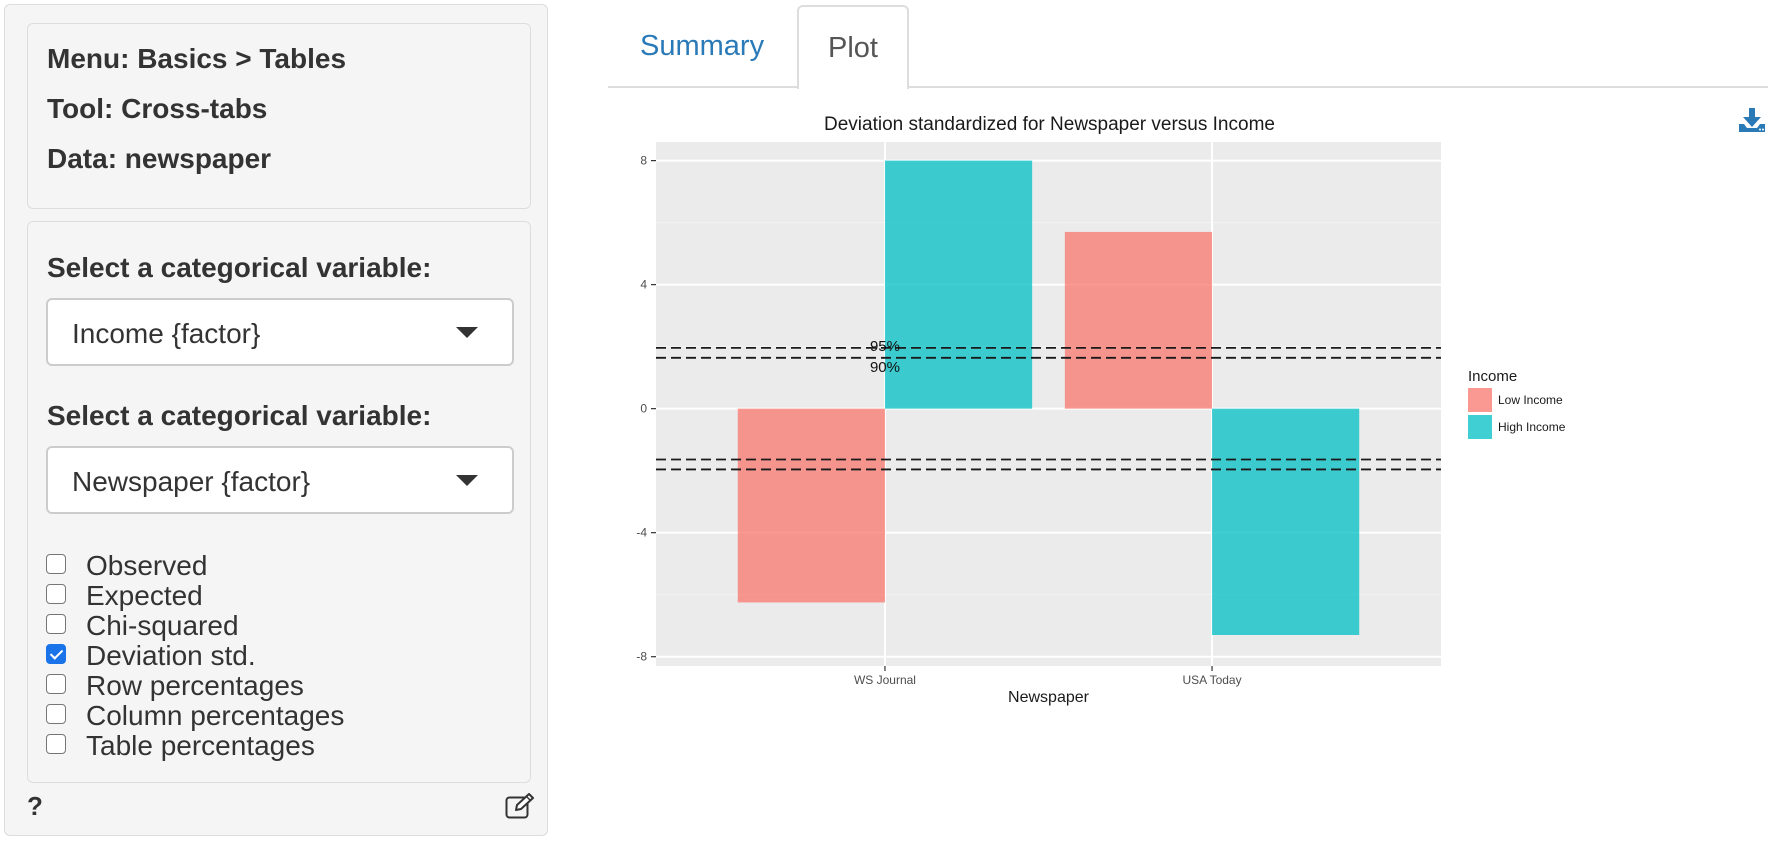 The width and height of the screenshot is (1774, 842). Describe the element at coordinates (35, 806) in the screenshot. I see `help-icon: ?` at that location.